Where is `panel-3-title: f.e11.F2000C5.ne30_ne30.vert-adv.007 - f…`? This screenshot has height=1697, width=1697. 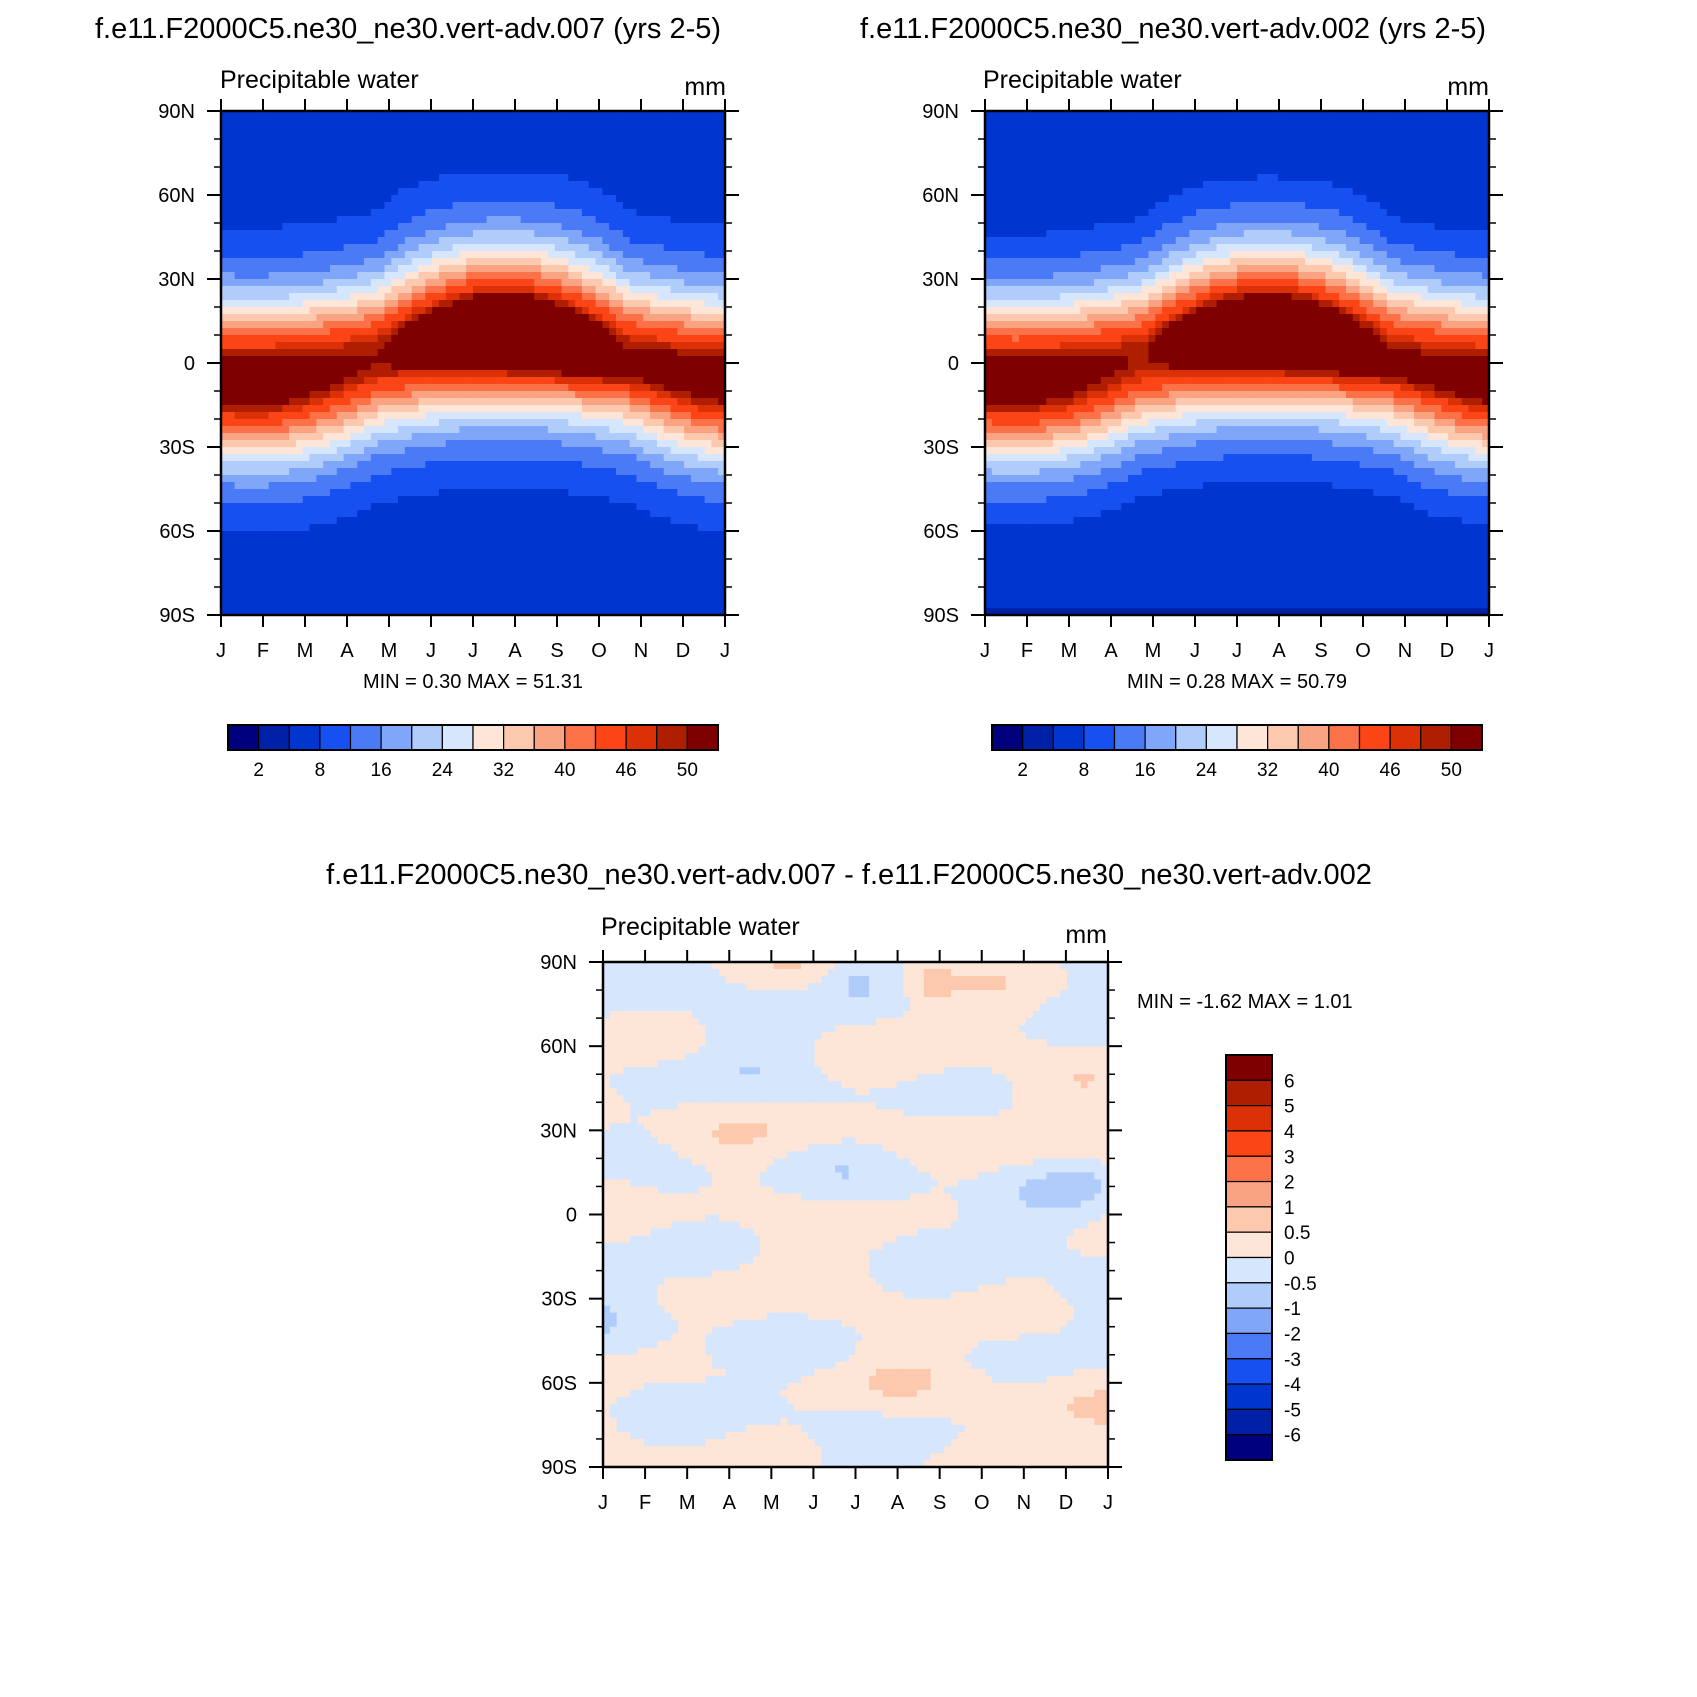
panel-3-title: f.e11.F2000C5.ne30_ne30.vert-adv.007 - f… is located at coordinates (849, 875).